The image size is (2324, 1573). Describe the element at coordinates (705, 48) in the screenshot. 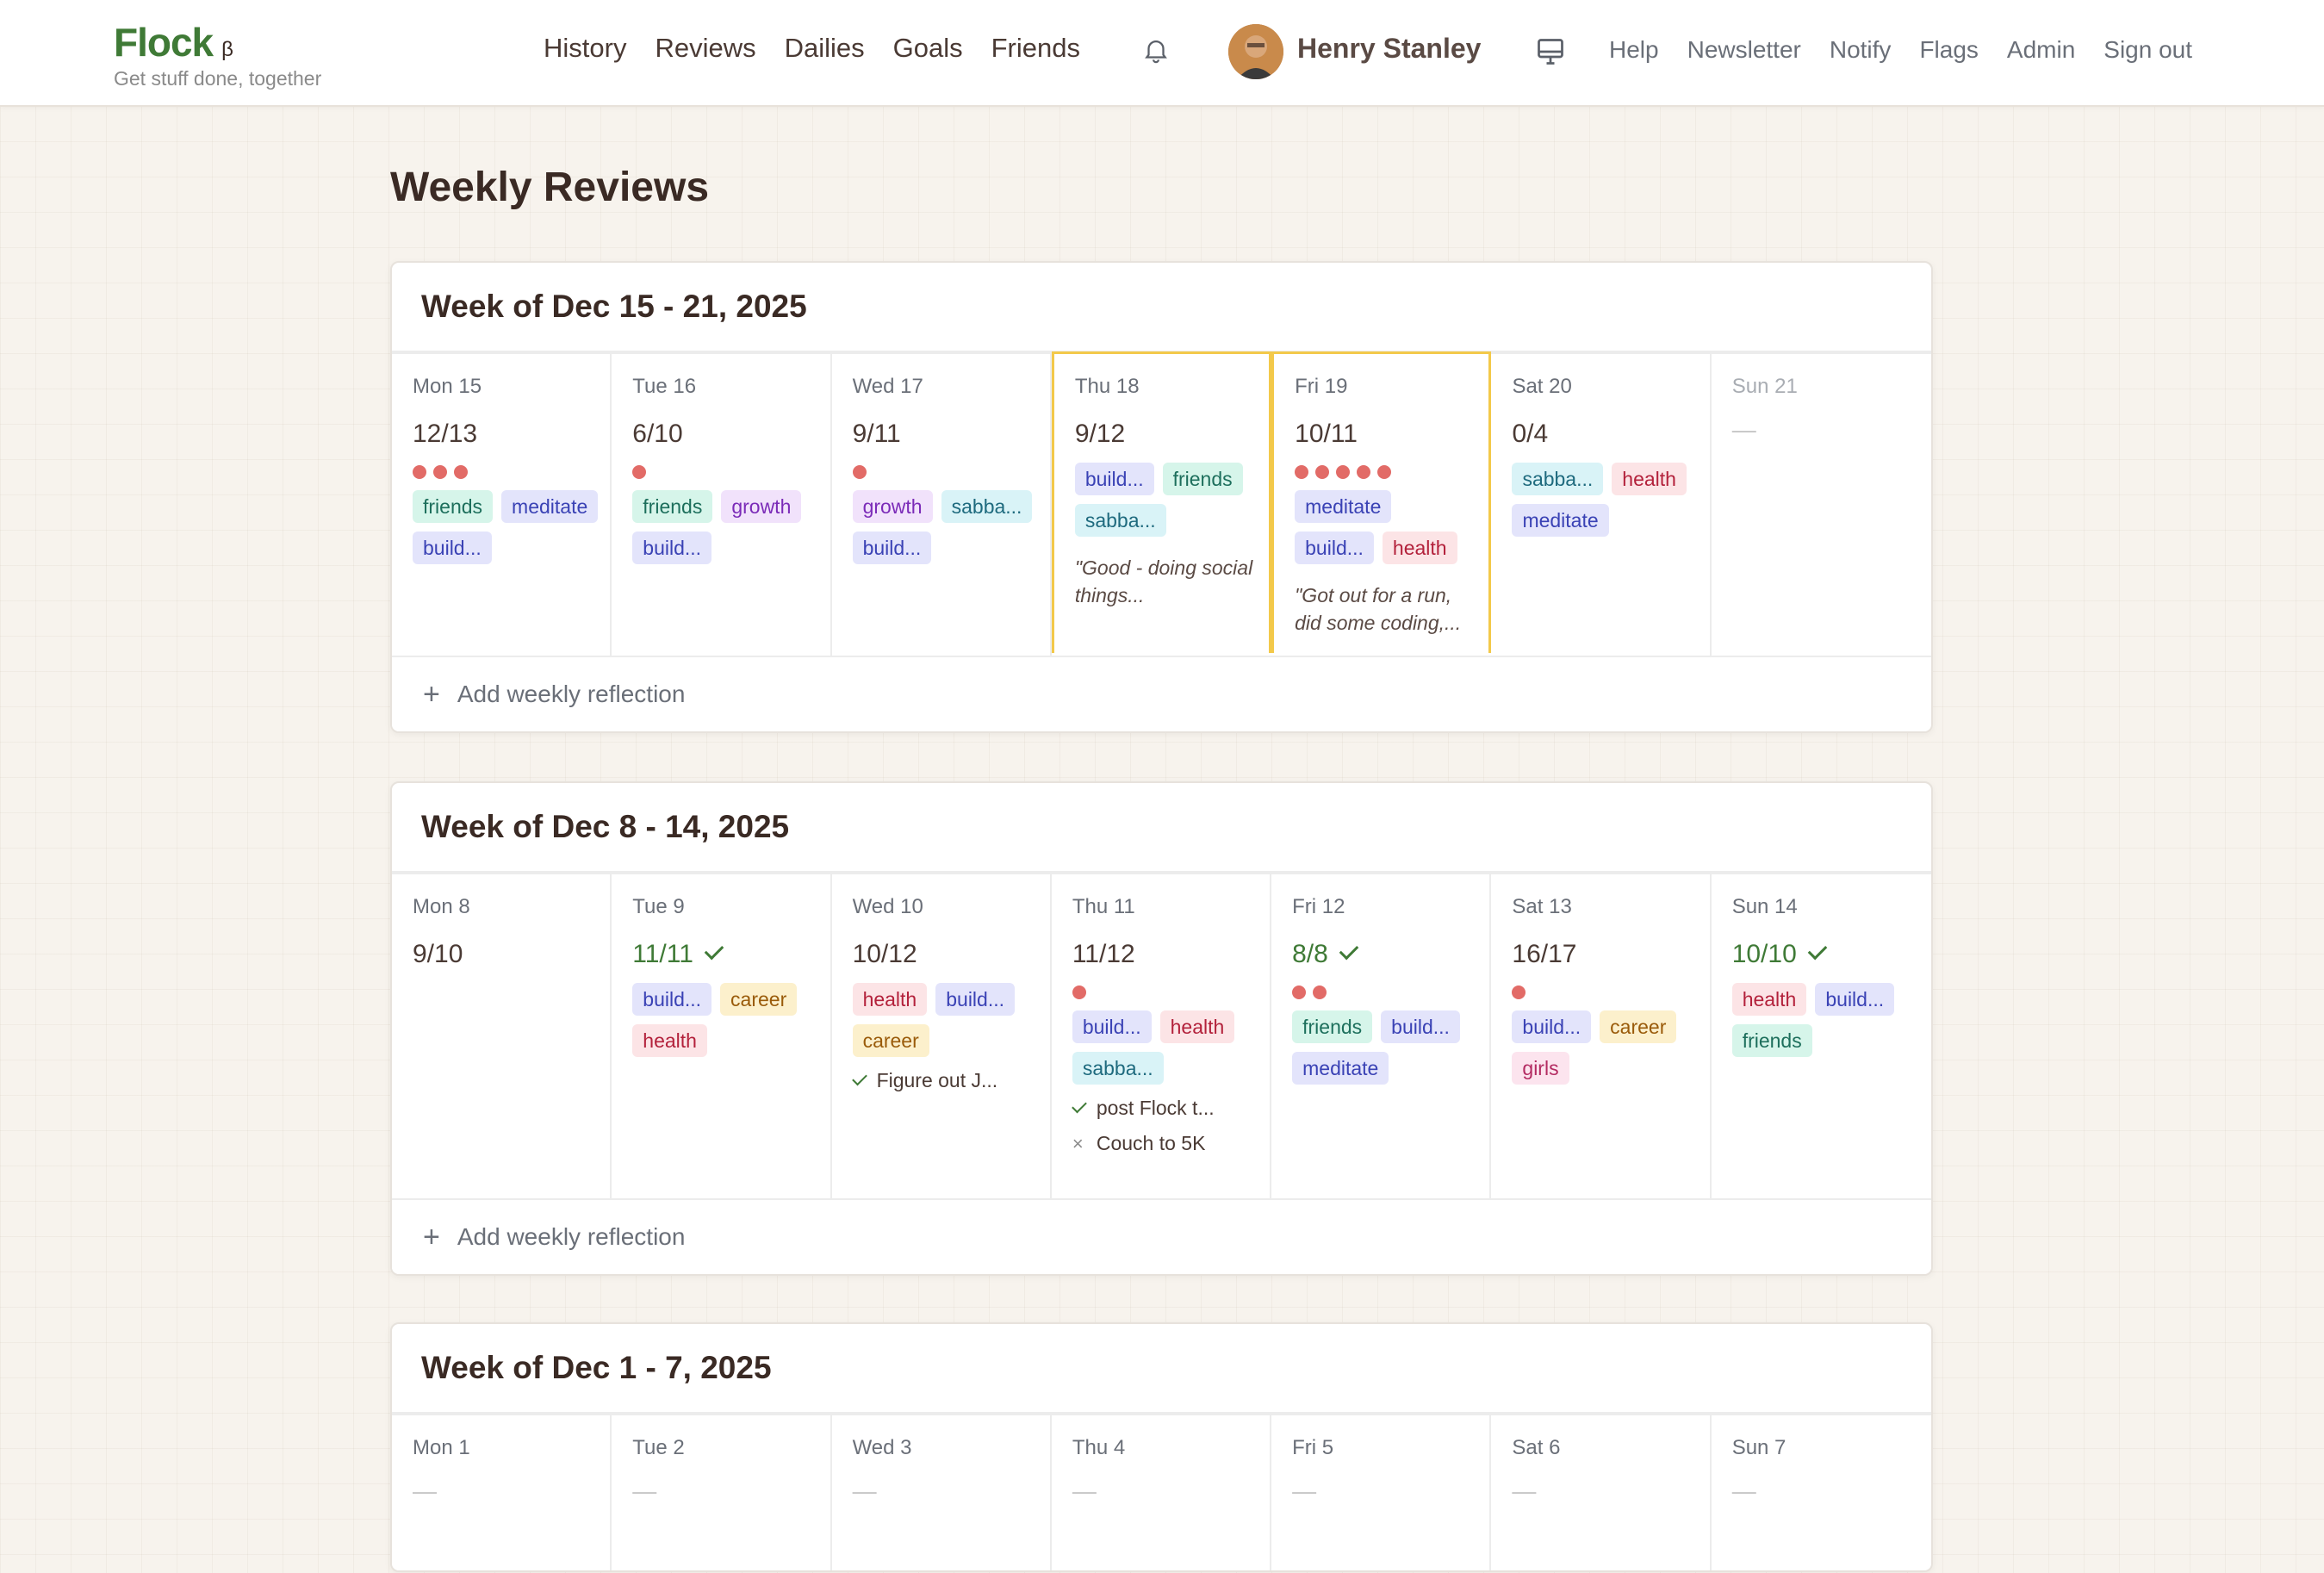

I see `nav-reviews: Reviews` at that location.